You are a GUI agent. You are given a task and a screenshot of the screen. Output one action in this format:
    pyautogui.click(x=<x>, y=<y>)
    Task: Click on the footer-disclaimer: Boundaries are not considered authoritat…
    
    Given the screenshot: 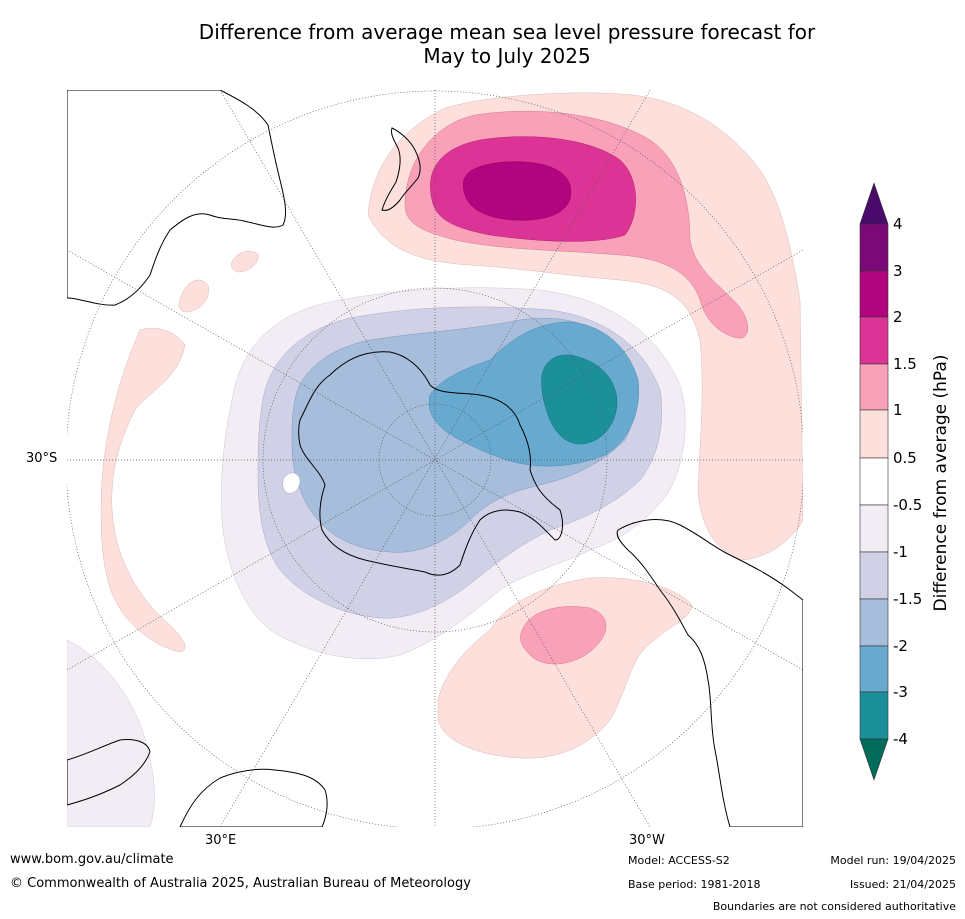 What is the action you would take?
    pyautogui.click(x=834, y=906)
    